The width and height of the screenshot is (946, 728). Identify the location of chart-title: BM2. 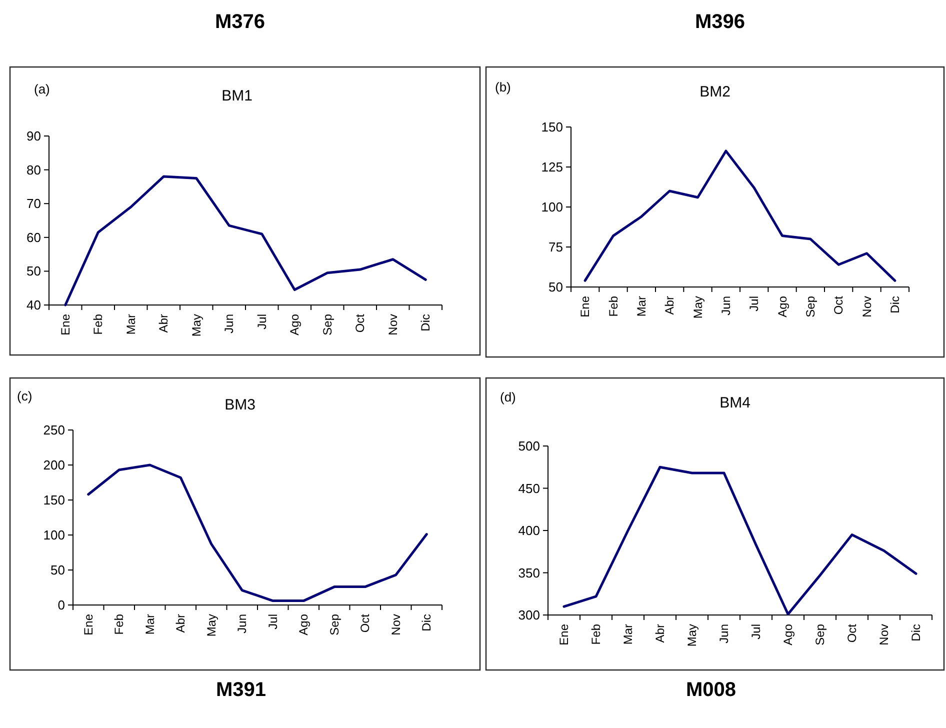
(715, 92).